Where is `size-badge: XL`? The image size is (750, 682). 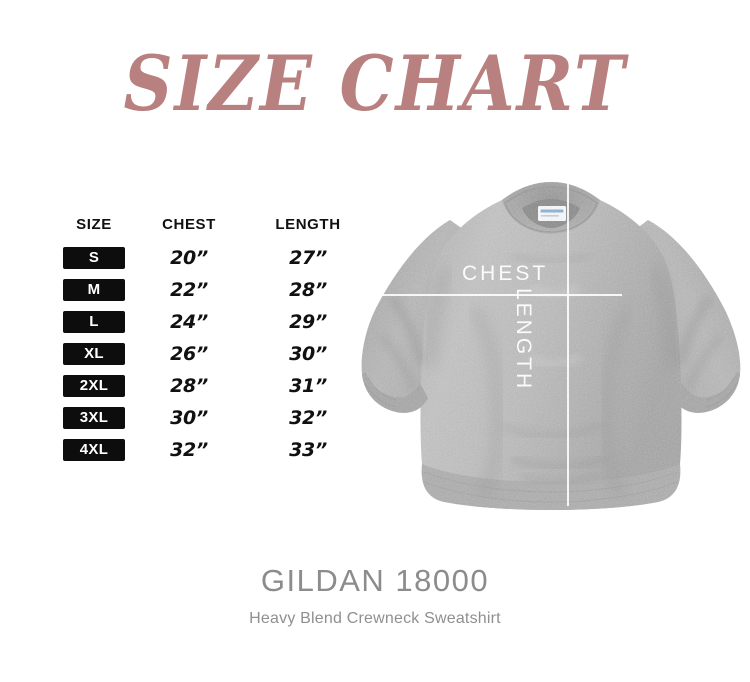 size-badge: XL is located at coordinates (94, 354).